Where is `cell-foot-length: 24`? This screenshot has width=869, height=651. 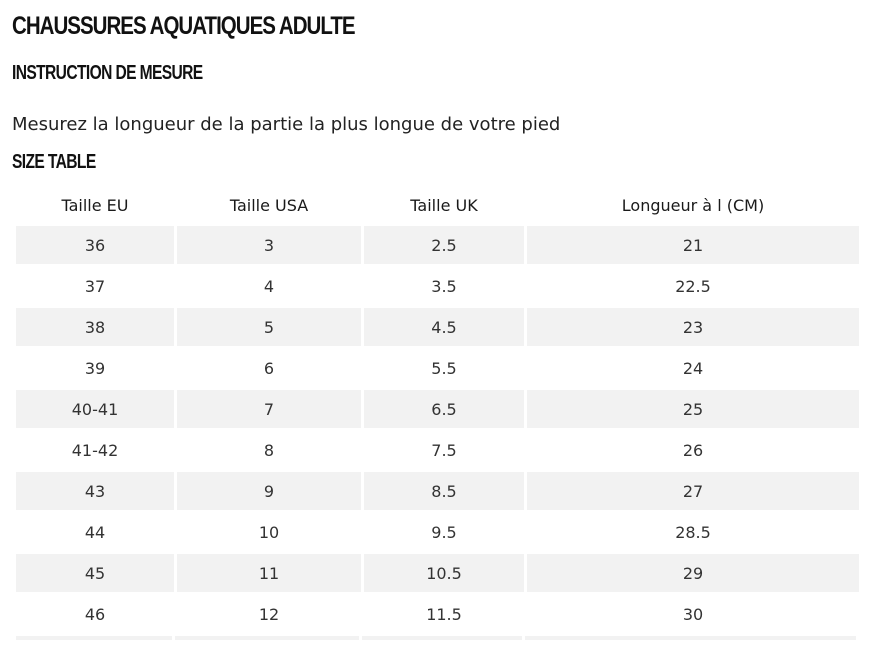
cell-foot-length: 24 is located at coordinates (693, 368).